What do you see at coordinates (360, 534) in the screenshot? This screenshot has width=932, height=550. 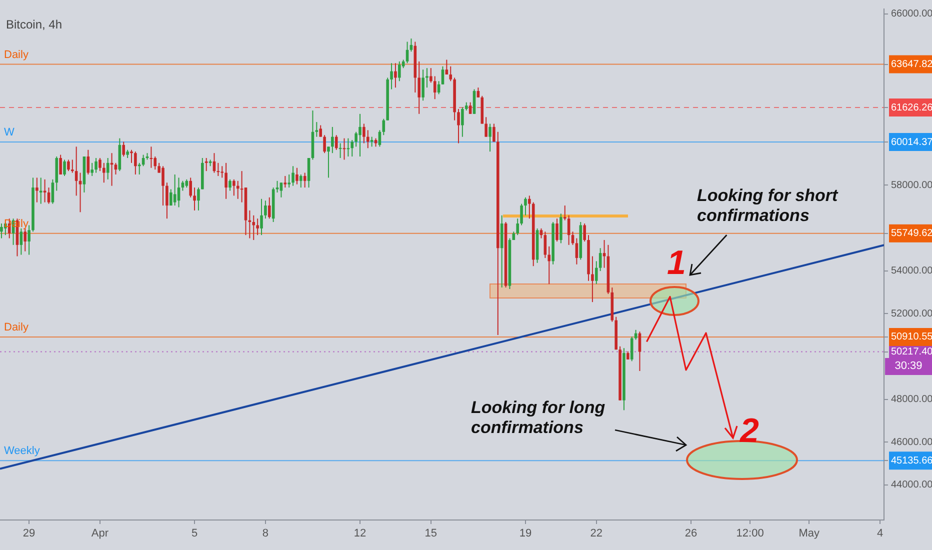 I see `x-tick-label: 12` at bounding box center [360, 534].